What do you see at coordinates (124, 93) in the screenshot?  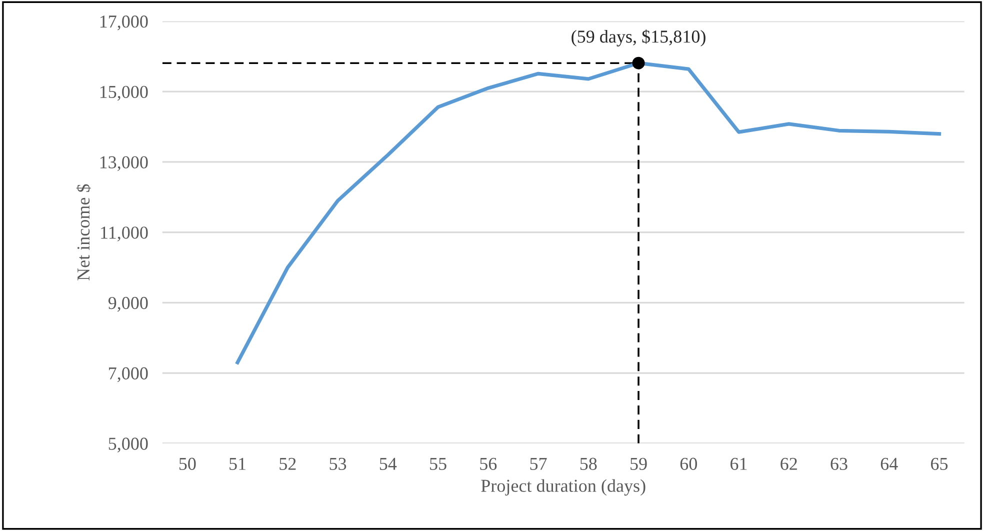 I see `y-tick-label: 15,000` at bounding box center [124, 93].